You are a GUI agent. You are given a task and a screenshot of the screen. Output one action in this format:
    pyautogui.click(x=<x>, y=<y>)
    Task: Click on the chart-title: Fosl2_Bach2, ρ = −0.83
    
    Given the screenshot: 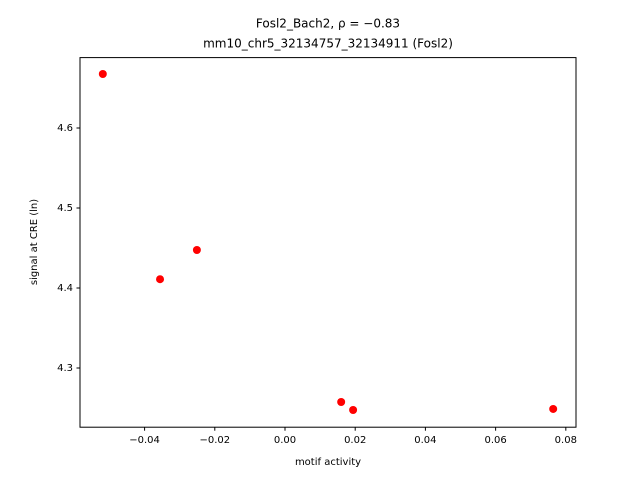 What is the action you would take?
    pyautogui.click(x=328, y=24)
    